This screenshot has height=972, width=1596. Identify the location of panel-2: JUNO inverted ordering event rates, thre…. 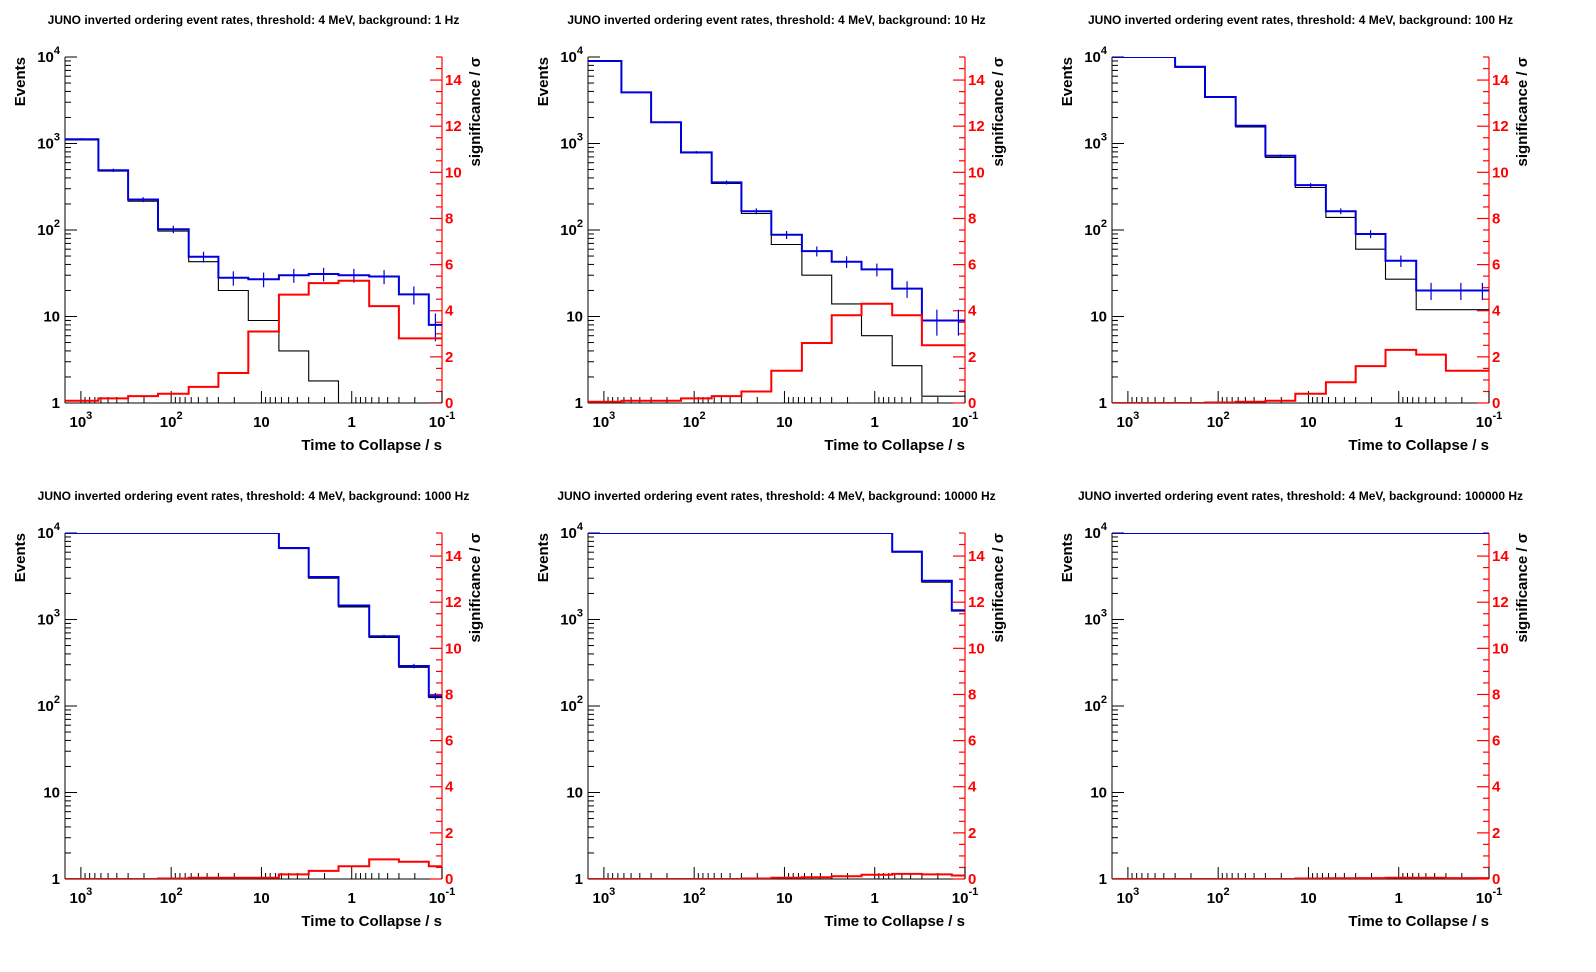
(771, 233).